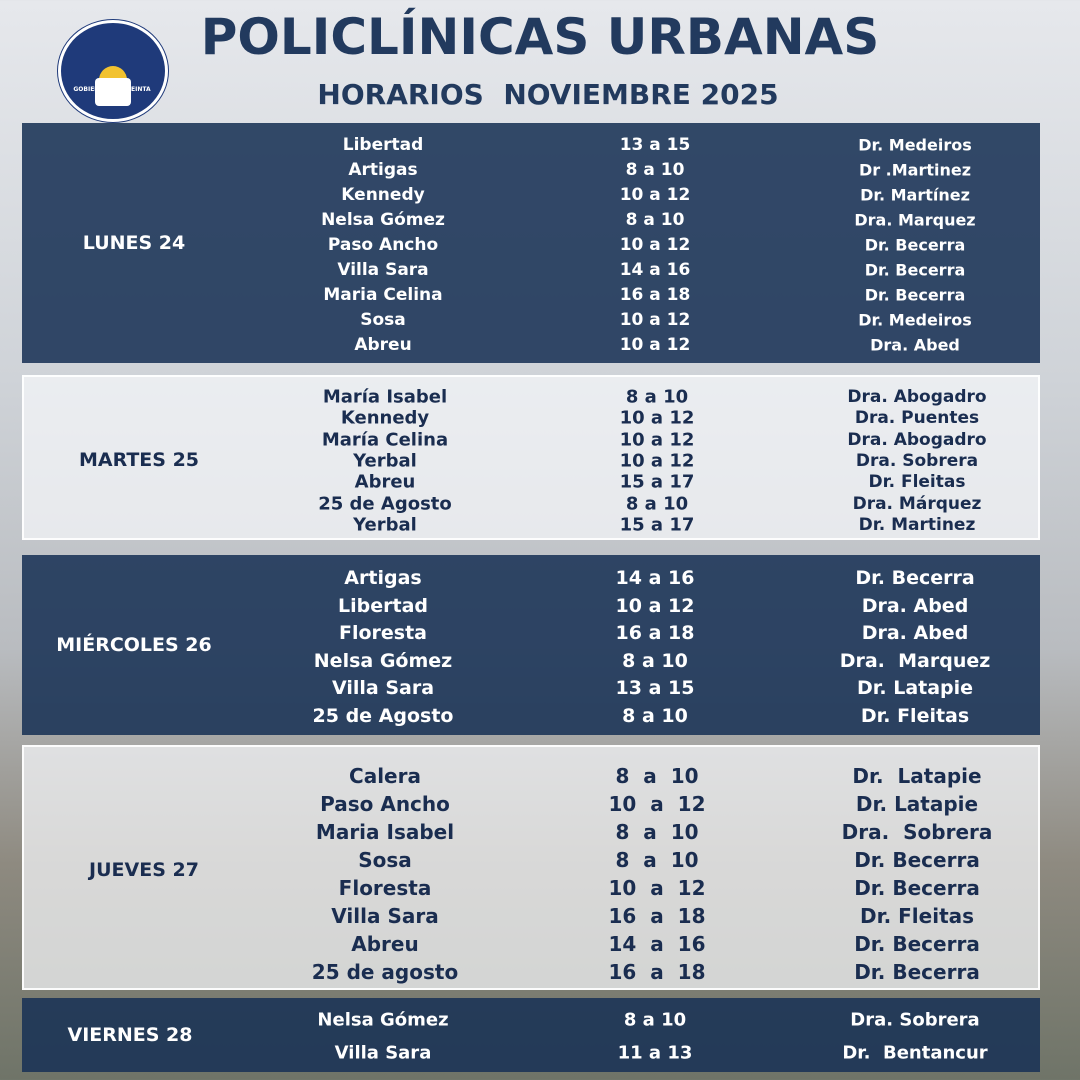 The image size is (1080, 1080). What do you see at coordinates (134, 243) in the screenshot?
I see `day-label: LUNES 24` at bounding box center [134, 243].